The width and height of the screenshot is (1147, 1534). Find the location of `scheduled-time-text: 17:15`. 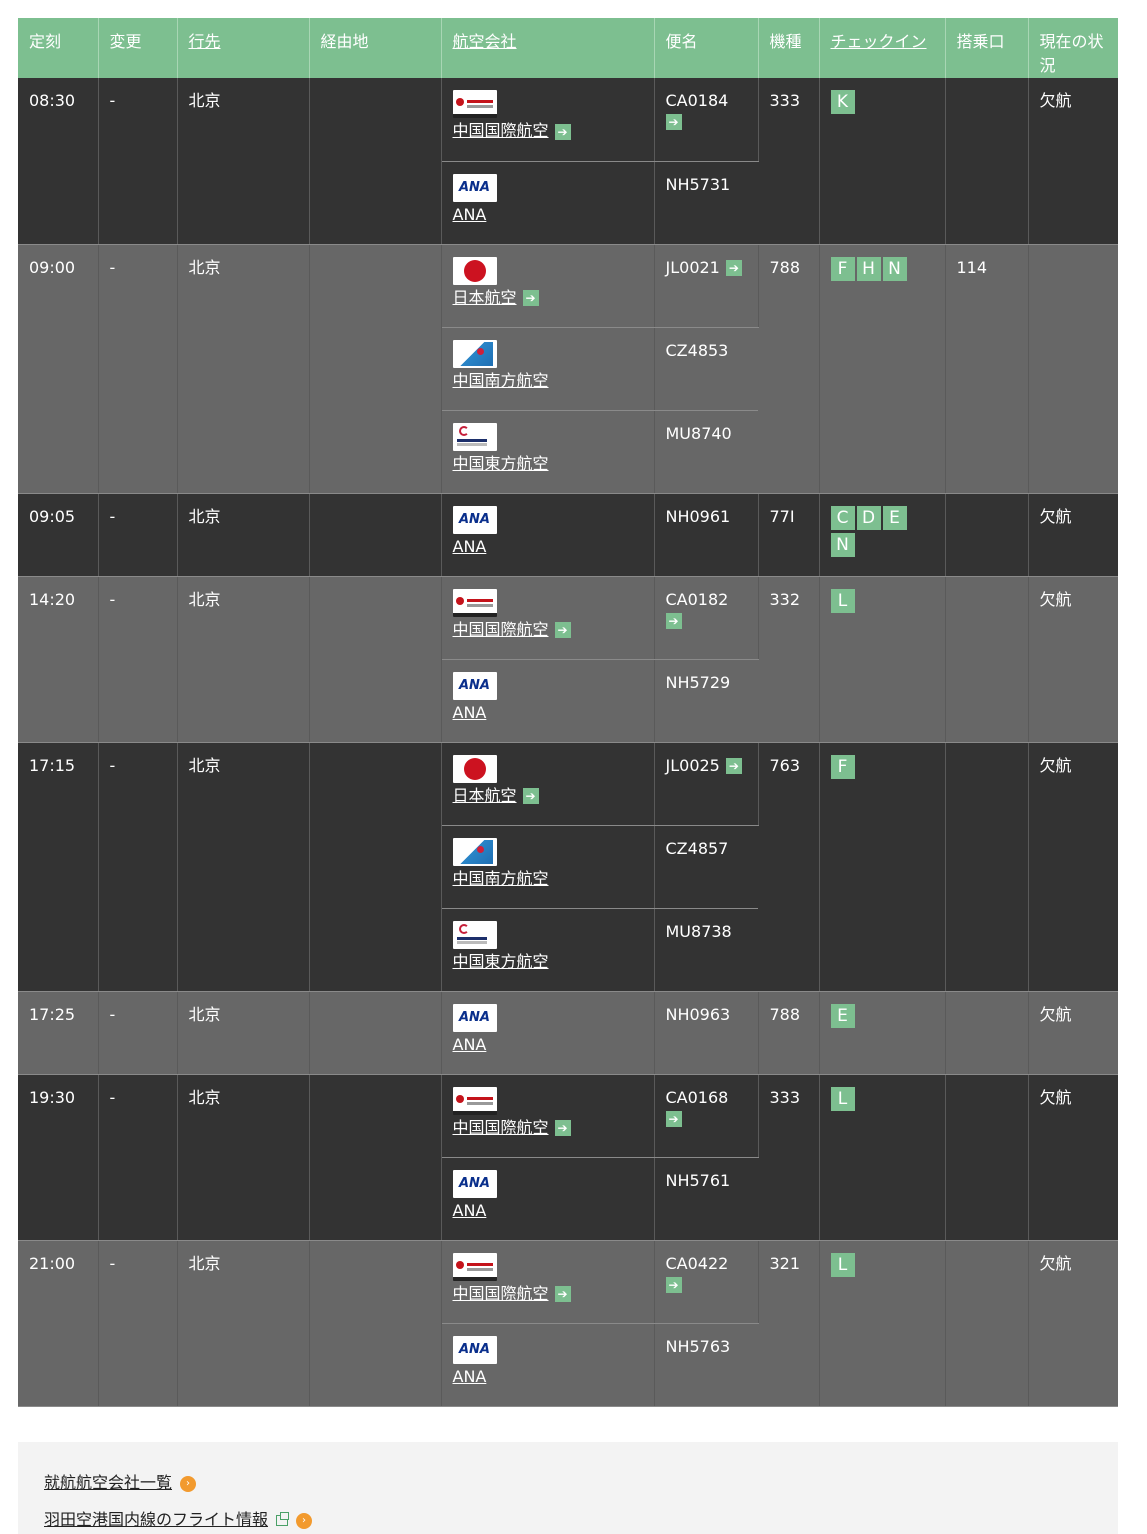

scheduled-time-text: 17:15 is located at coordinates (52, 765).